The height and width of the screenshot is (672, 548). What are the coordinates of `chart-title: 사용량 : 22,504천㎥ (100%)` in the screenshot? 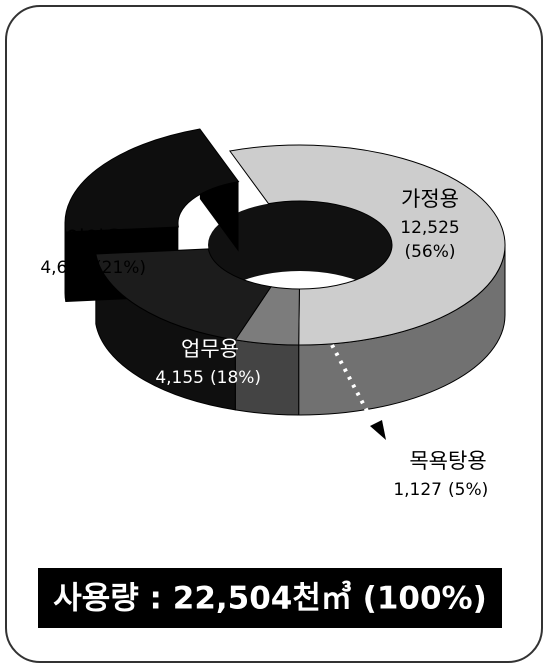 It's located at (270, 599).